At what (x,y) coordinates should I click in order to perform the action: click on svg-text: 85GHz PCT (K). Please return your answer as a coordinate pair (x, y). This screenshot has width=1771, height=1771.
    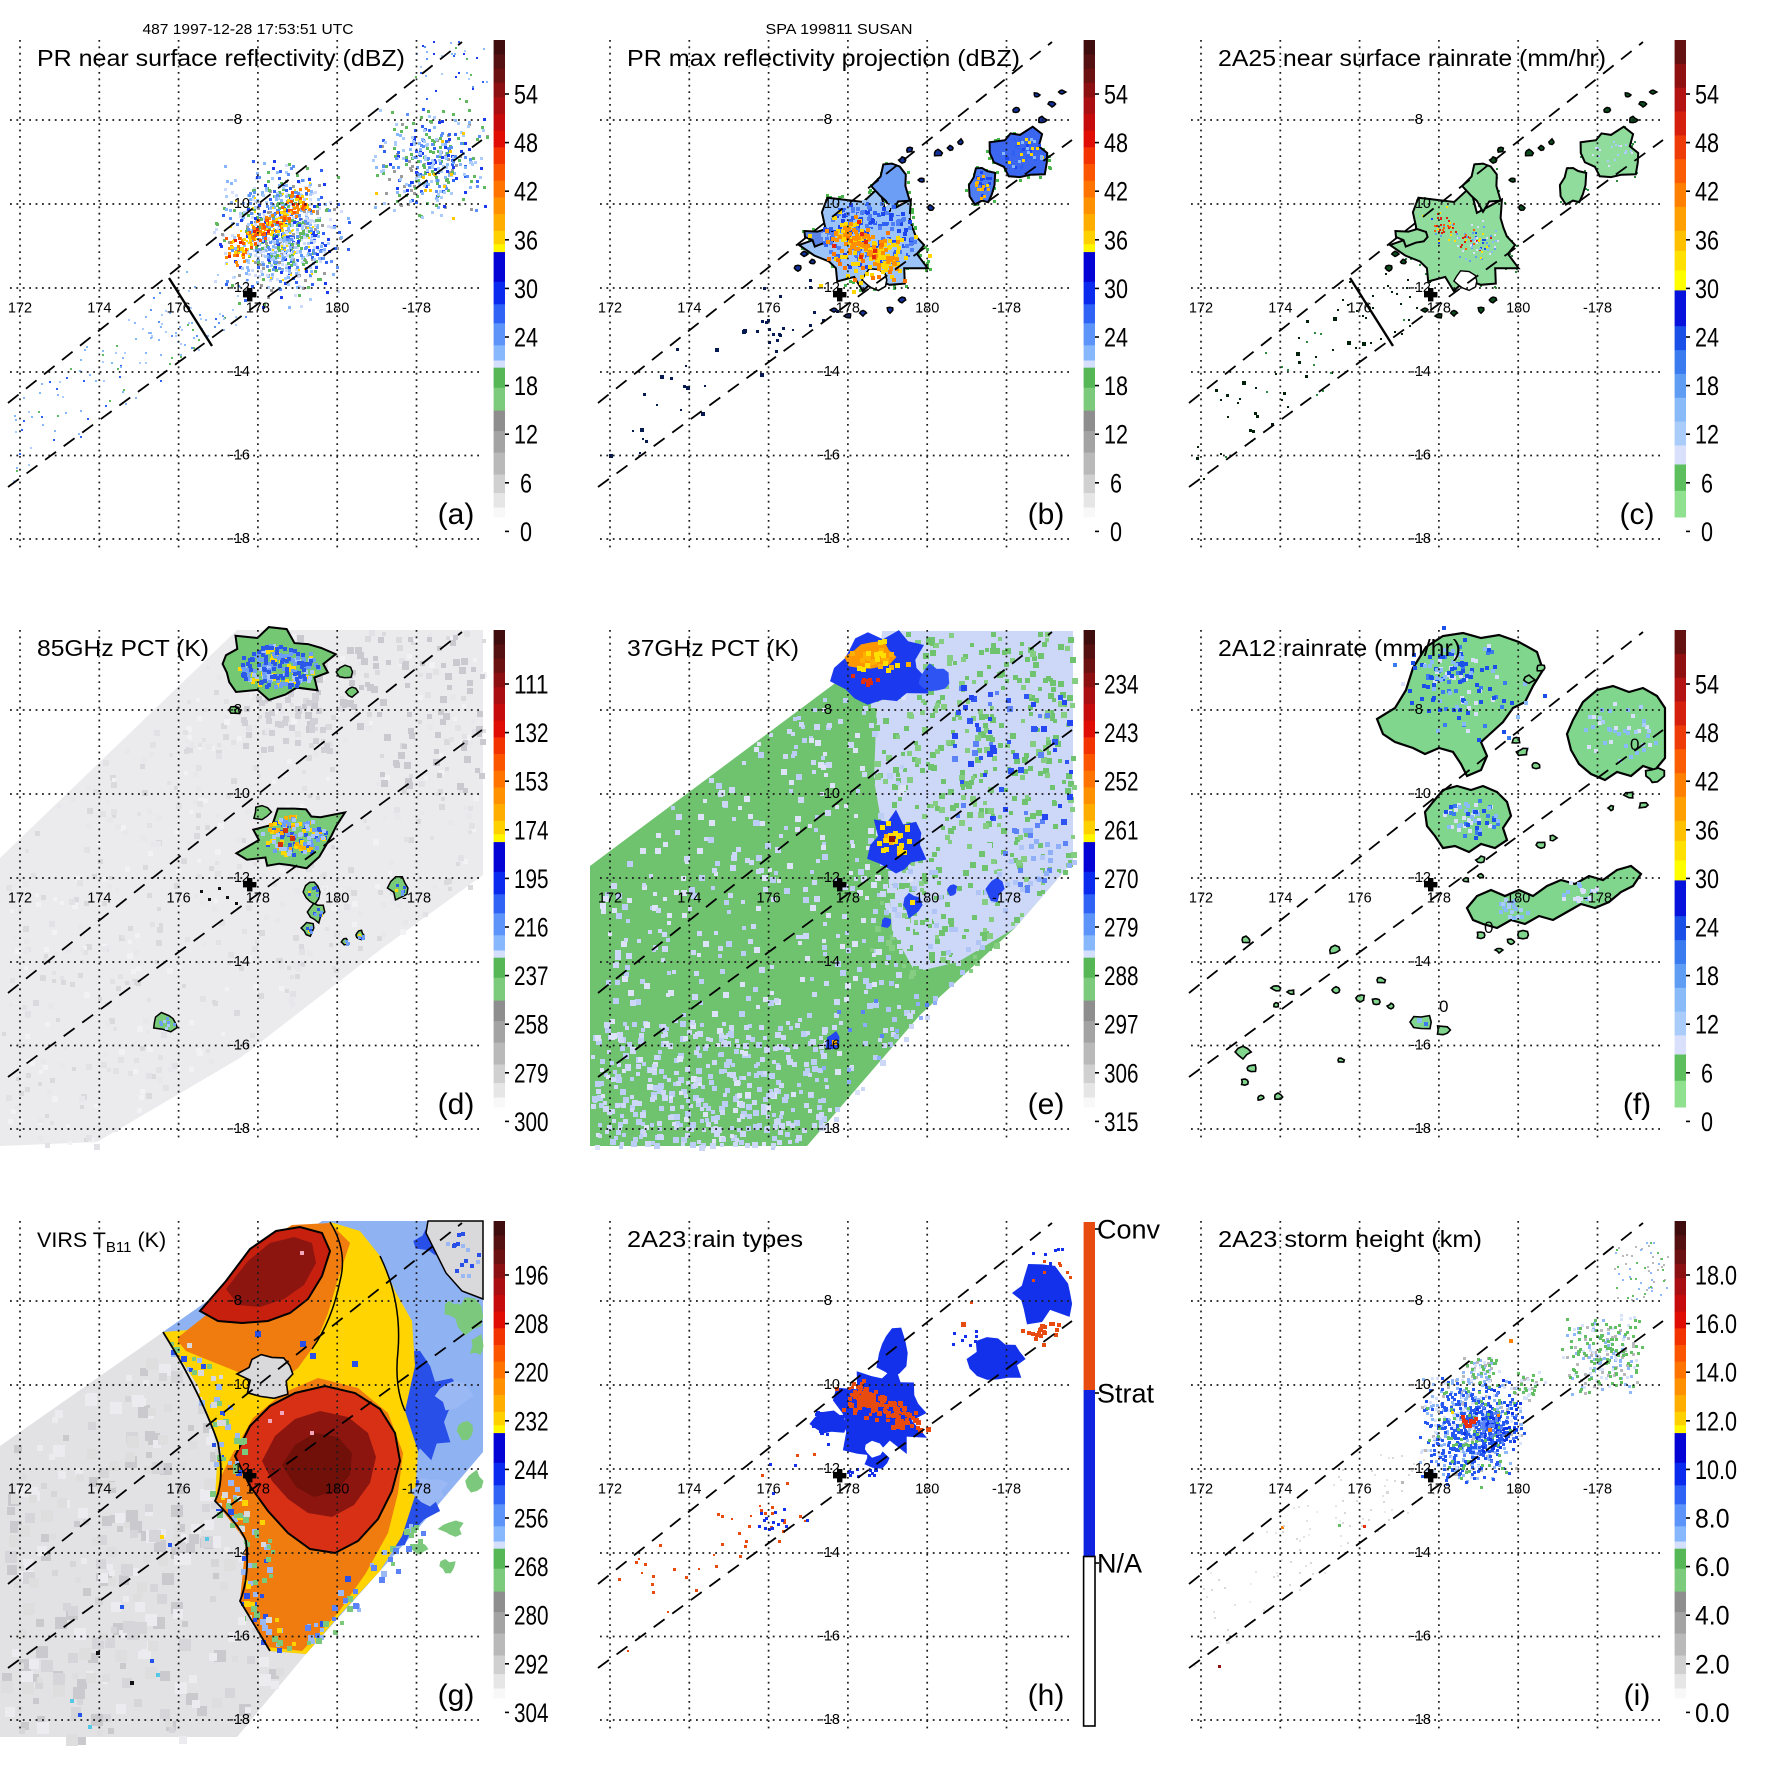
    Looking at the image, I should click on (123, 648).